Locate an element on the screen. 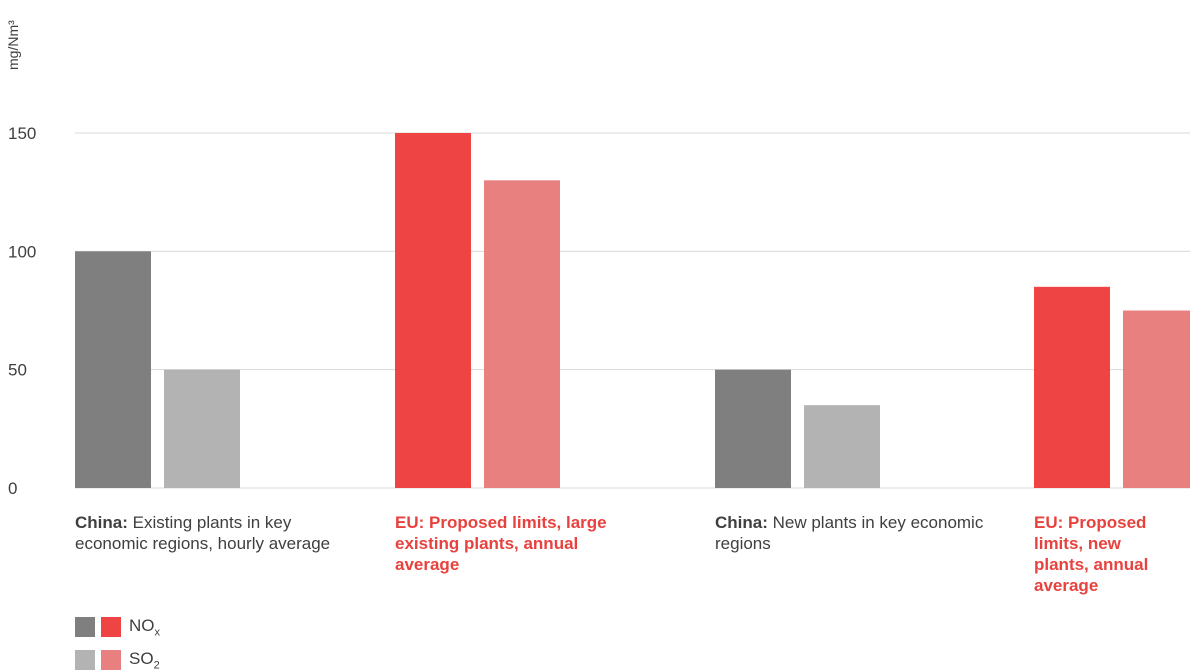  legend-swatch-china-so2 is located at coordinates (85, 660).